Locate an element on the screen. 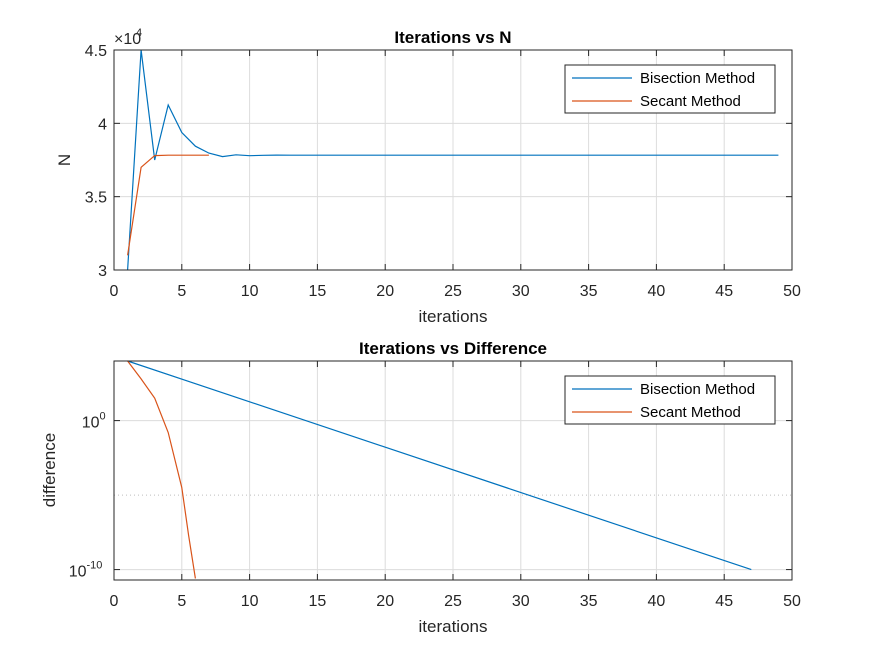 This screenshot has height=656, width=875. y-tick-label: 4 is located at coordinates (102, 124).